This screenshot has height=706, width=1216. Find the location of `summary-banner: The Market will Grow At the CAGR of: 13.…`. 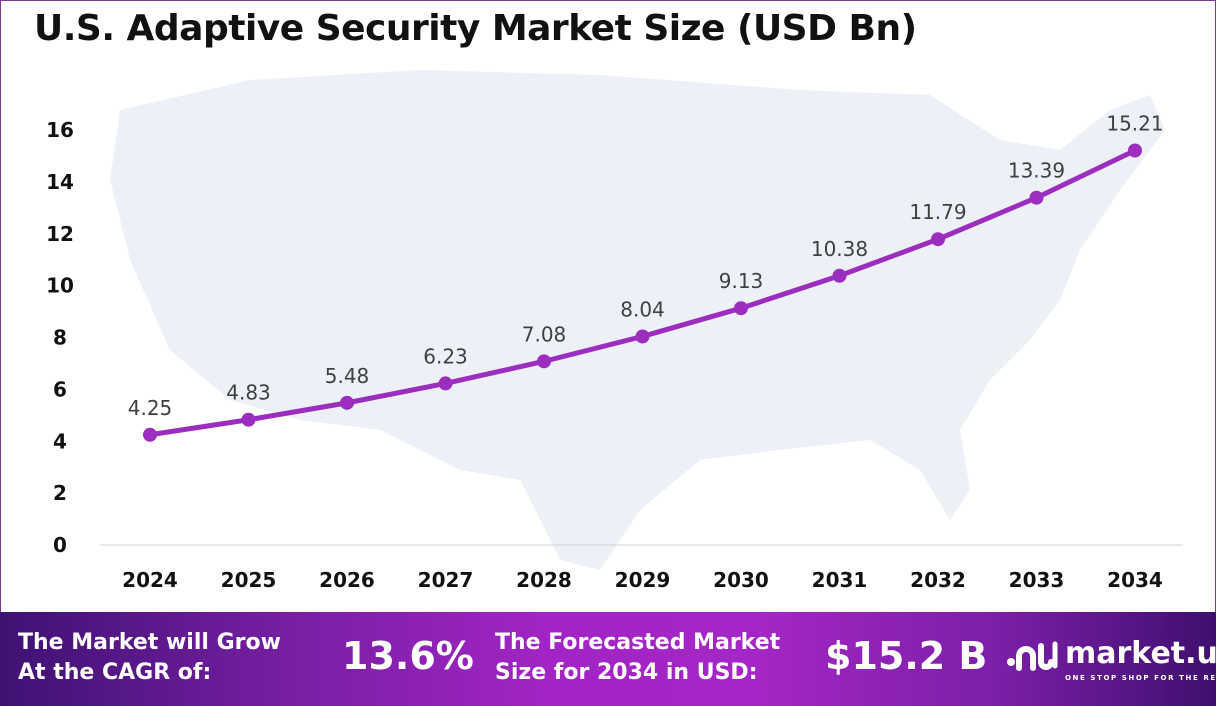

summary-banner: The Market will Grow At the CAGR of: 13.… is located at coordinates (608, 659).